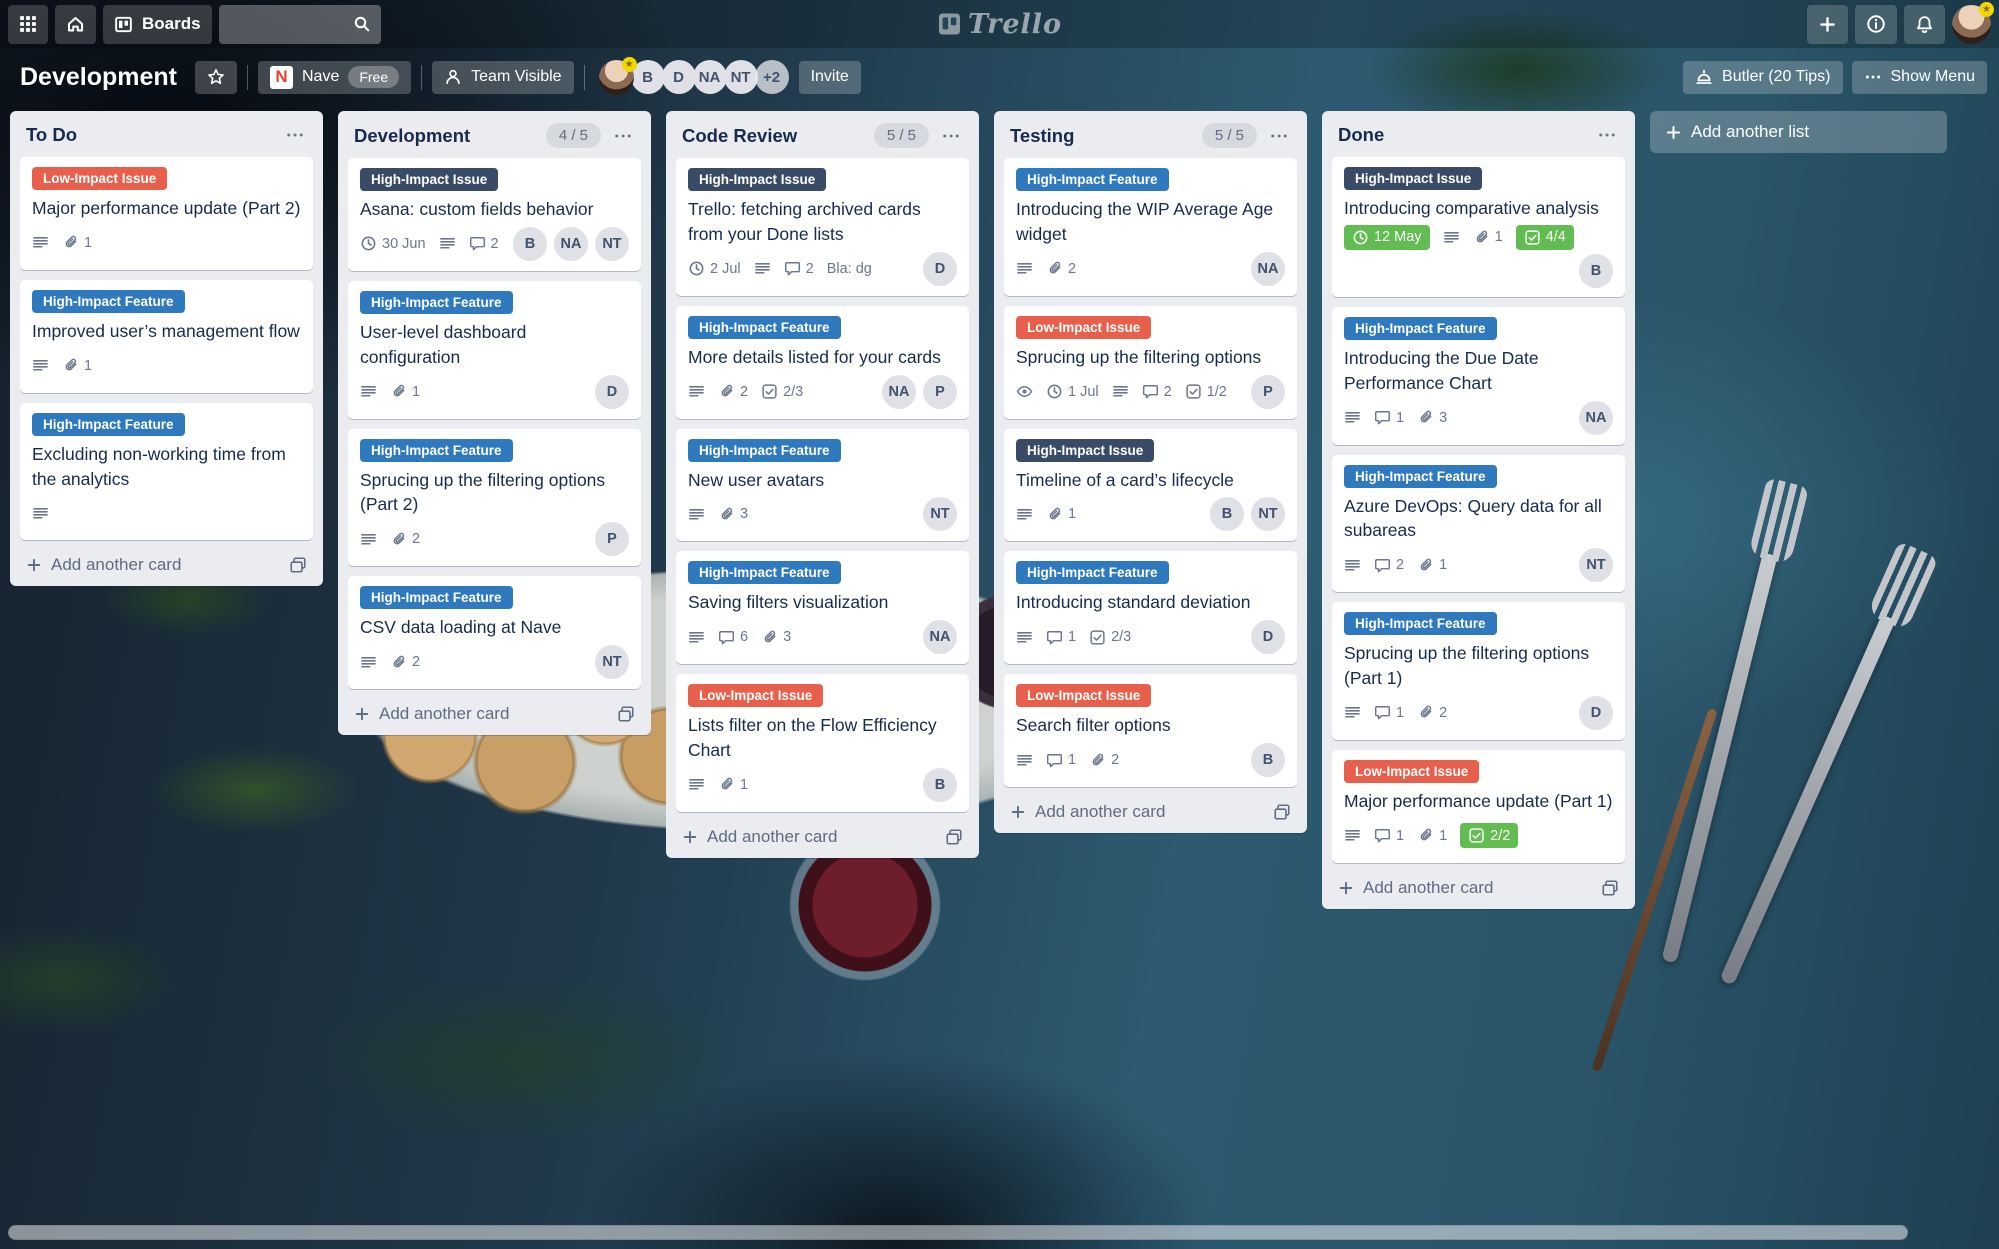 The image size is (1999, 1249). What do you see at coordinates (98, 76) in the screenshot?
I see `board-title: Development` at bounding box center [98, 76].